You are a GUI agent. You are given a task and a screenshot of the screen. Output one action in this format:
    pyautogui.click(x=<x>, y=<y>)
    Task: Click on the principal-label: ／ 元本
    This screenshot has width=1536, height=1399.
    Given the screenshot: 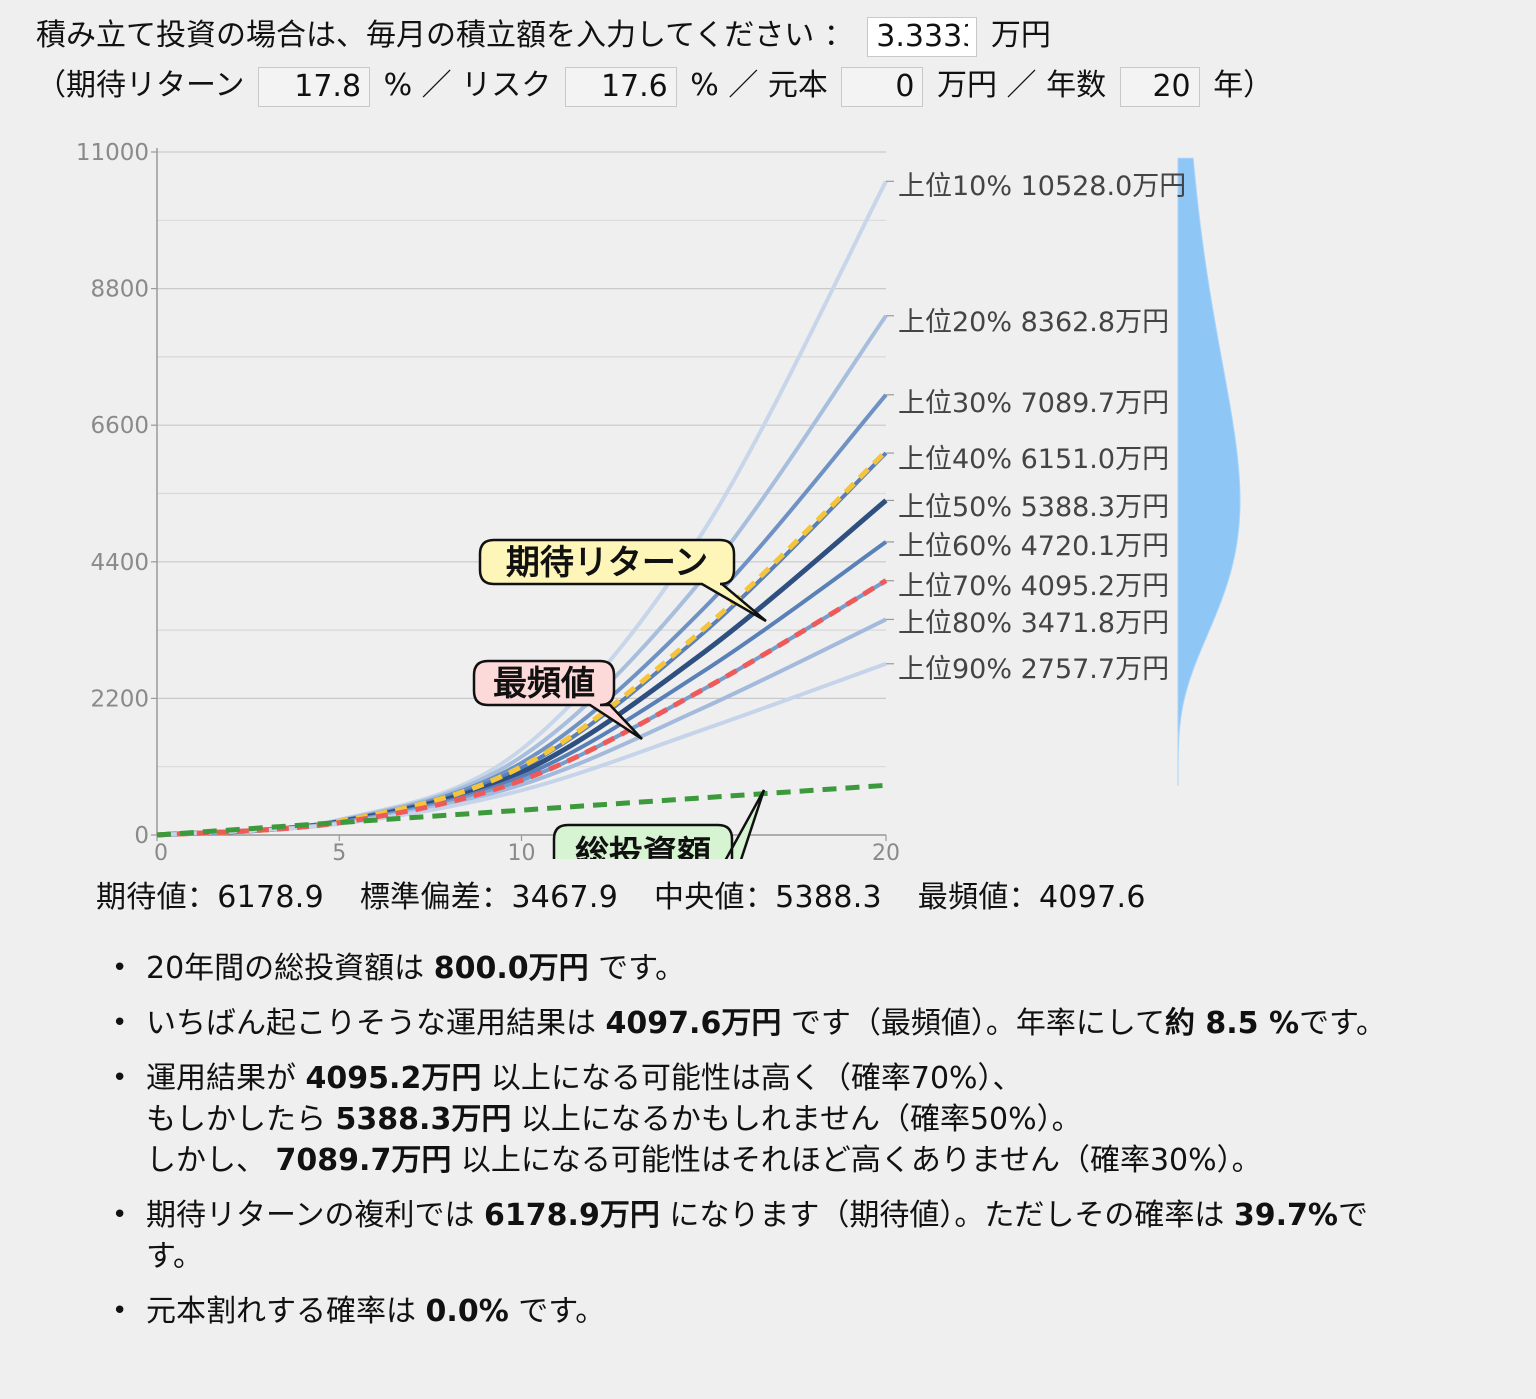 What is the action you would take?
    pyautogui.click(x=778, y=85)
    